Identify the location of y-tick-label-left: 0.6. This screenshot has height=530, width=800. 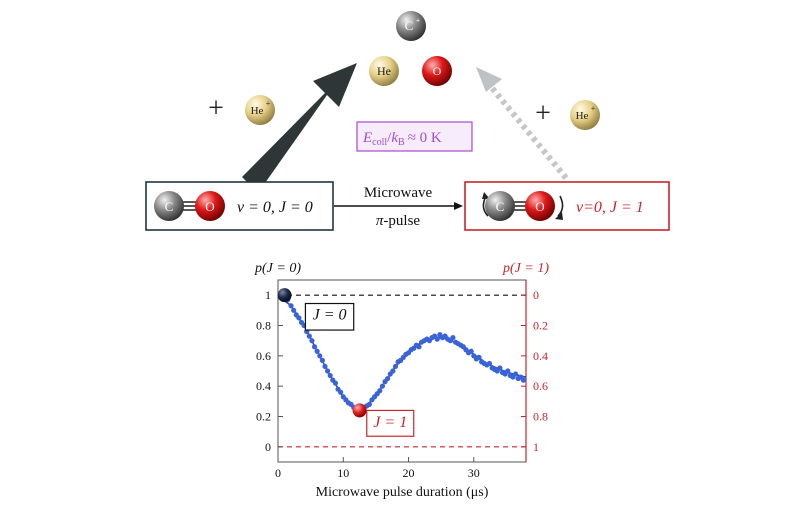
(263, 356).